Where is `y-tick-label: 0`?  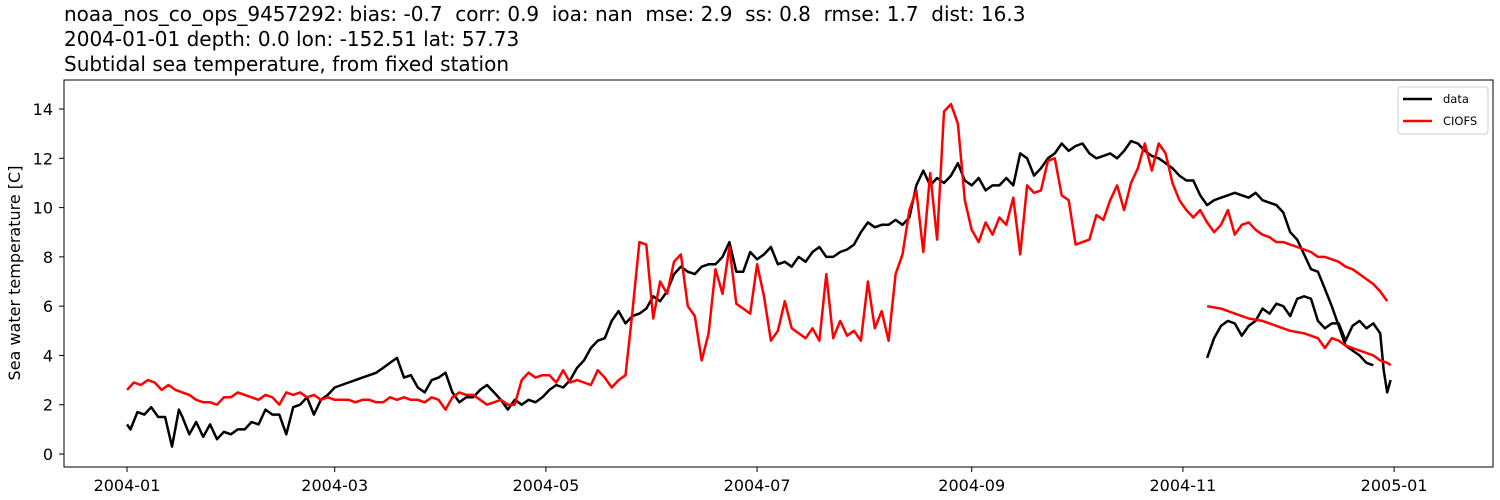 y-tick-label: 0 is located at coordinates (48, 454).